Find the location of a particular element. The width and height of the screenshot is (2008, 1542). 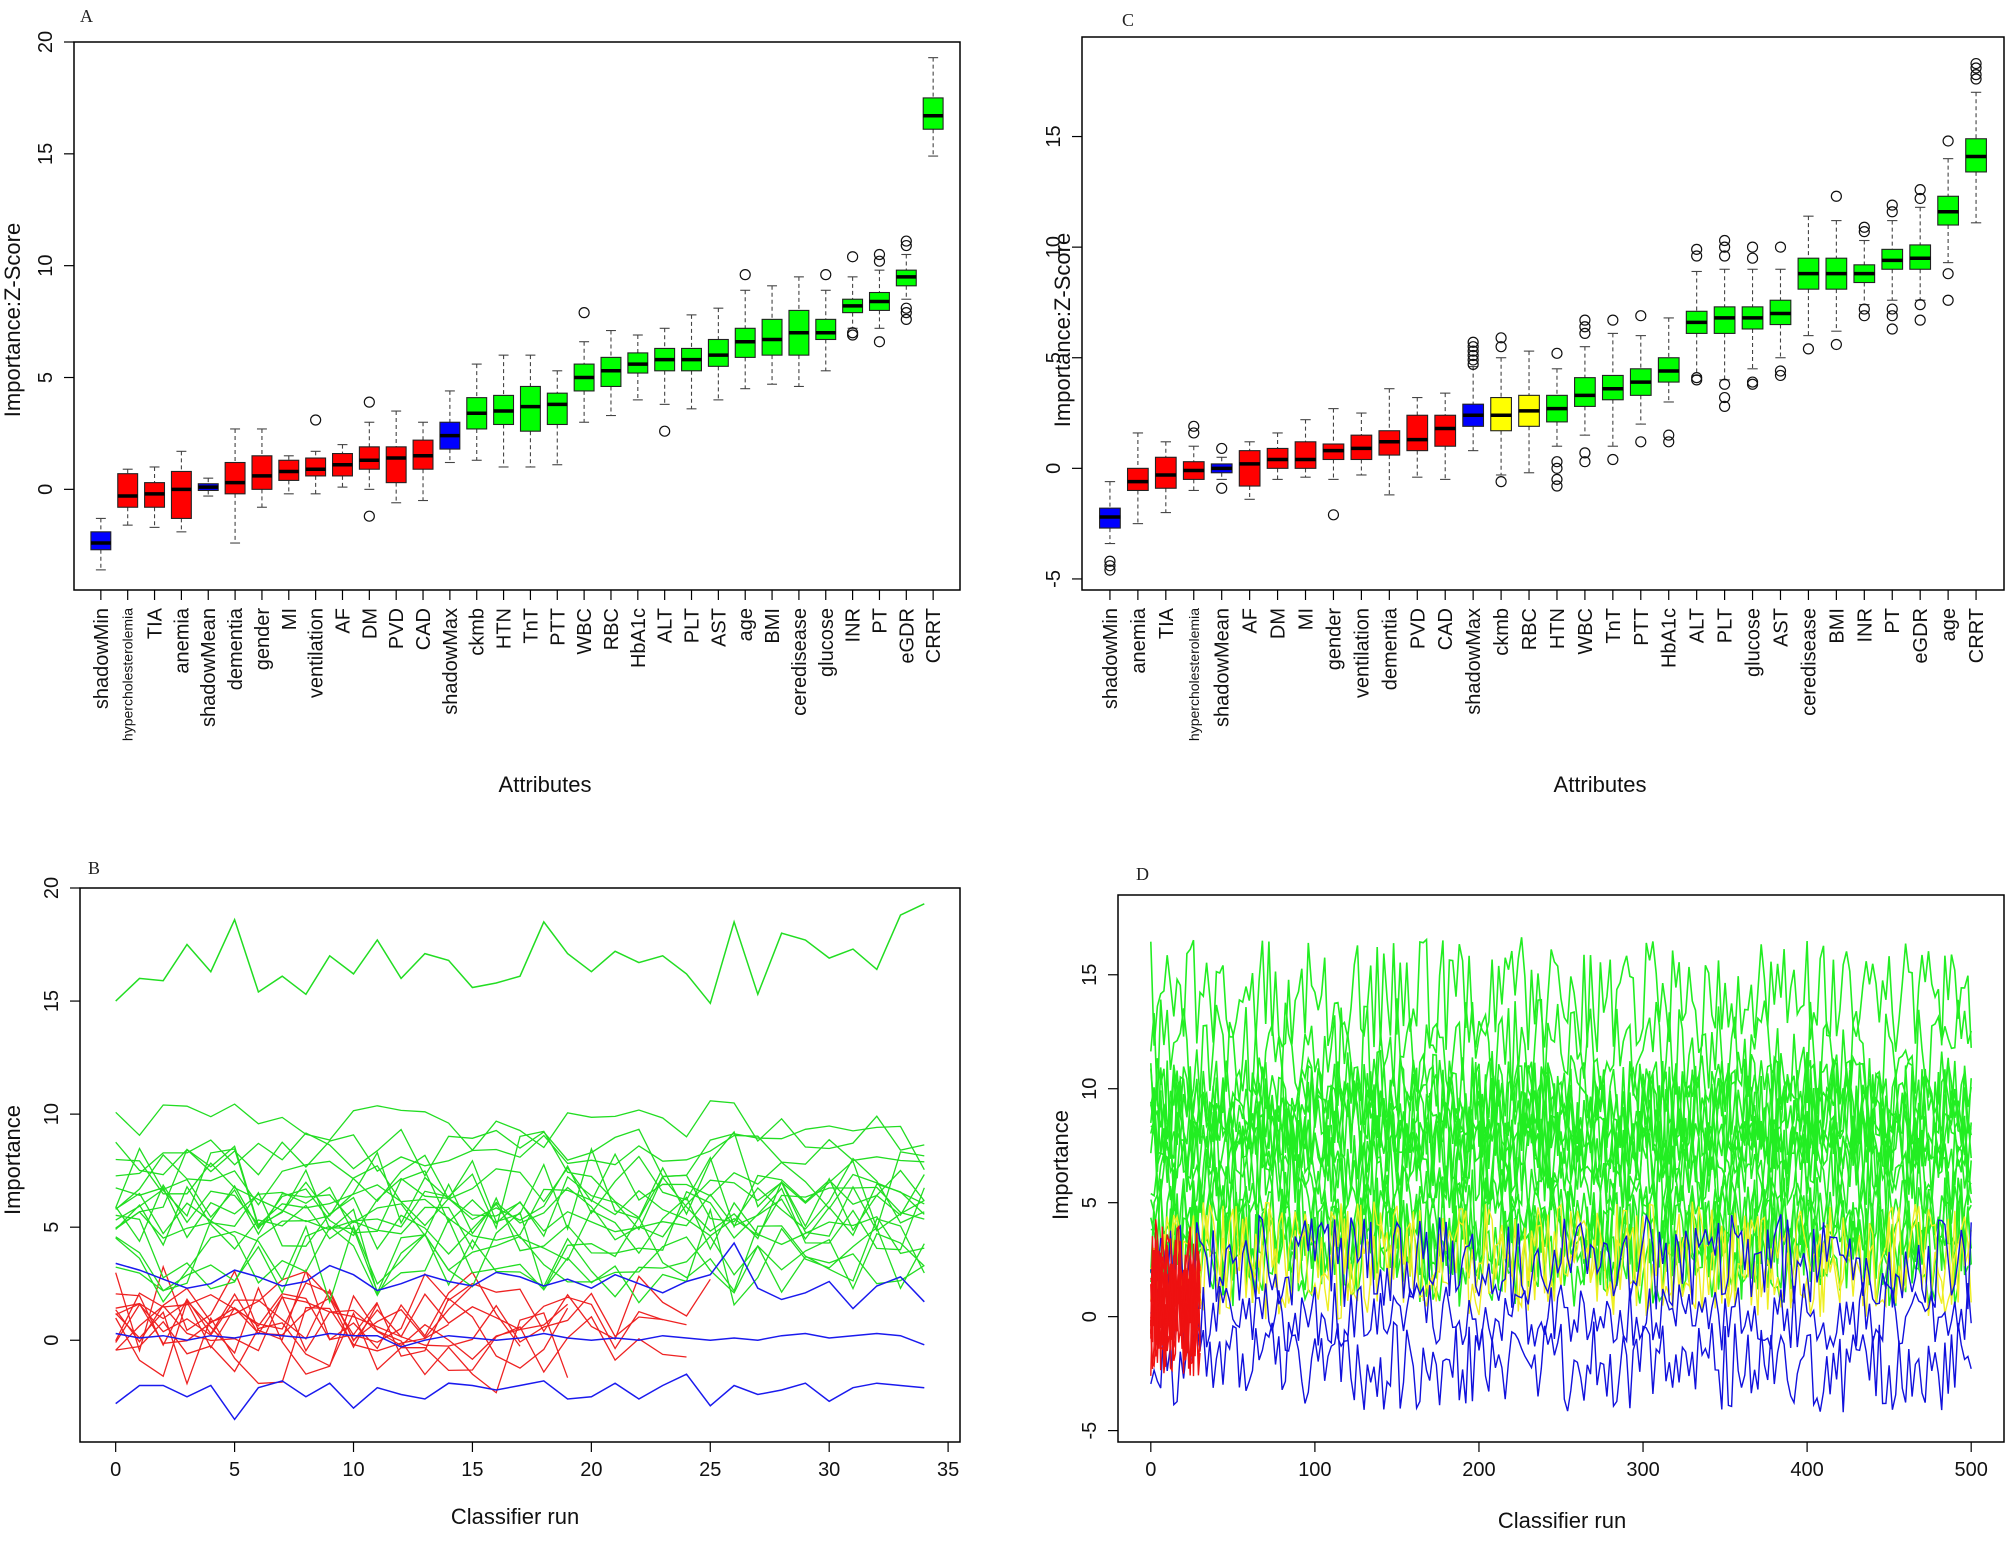

panel-c-box-shadowMin is located at coordinates (1110, 528).